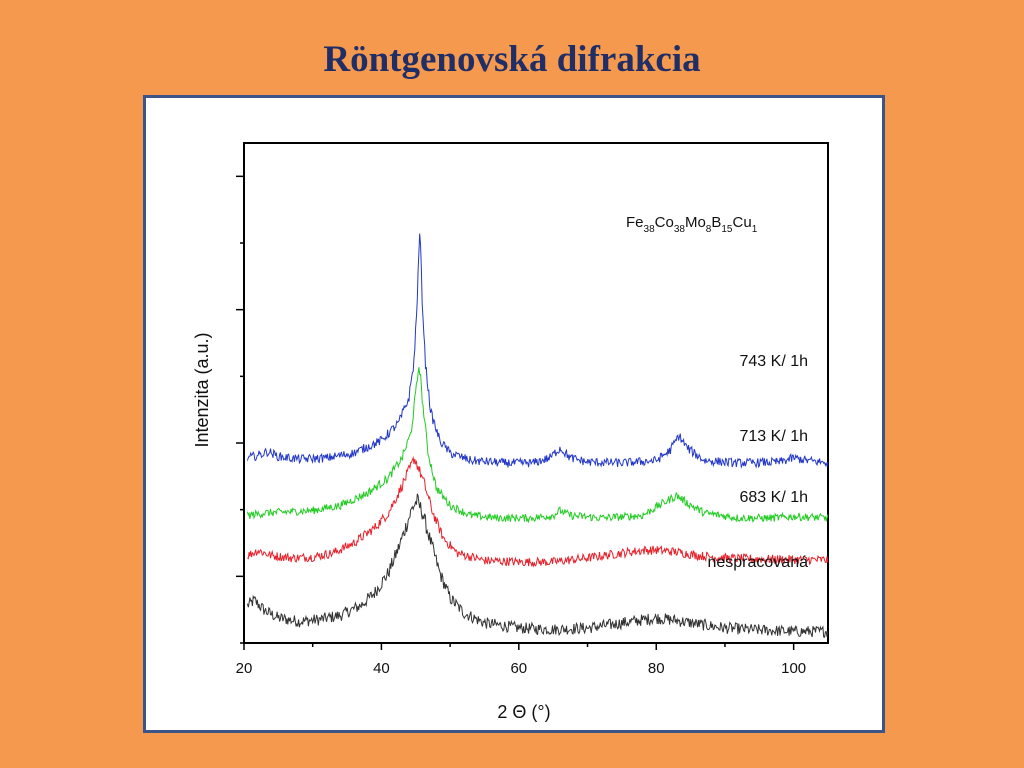 The image size is (1024, 768). I want to click on series-label: 743 K/ 1h, so click(774, 361).